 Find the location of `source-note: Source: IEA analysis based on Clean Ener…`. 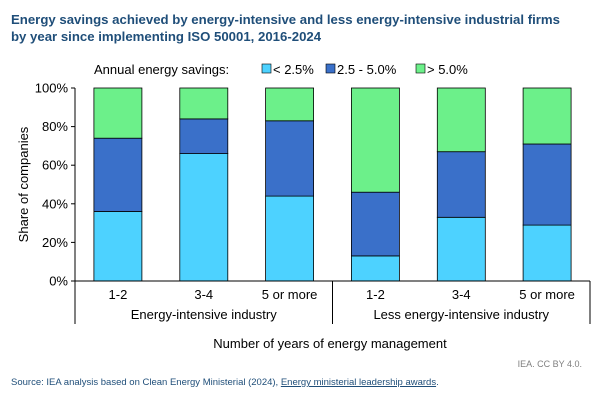

source-note: Source: IEA analysis based on Clean Ener… is located at coordinates (225, 382).